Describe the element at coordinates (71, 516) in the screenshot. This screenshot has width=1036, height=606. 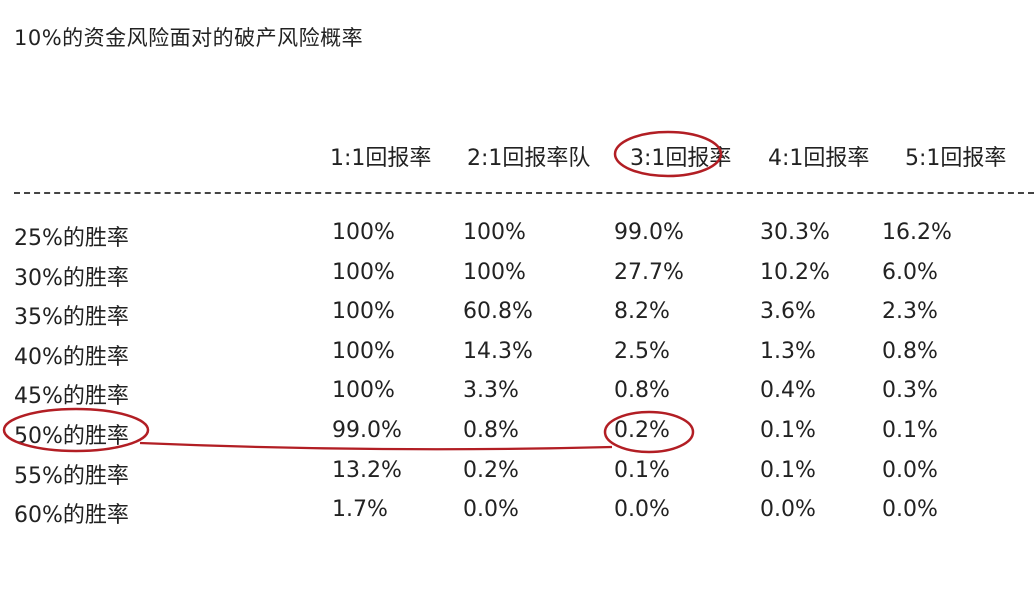
I see `row-label: 60%的胜率` at that location.